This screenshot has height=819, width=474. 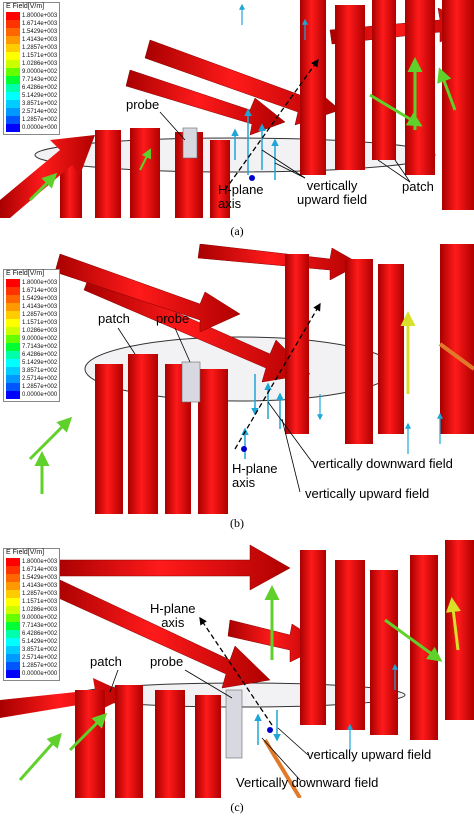 I want to click on legend-value: 3.8571e+002, so click(x=40, y=104).